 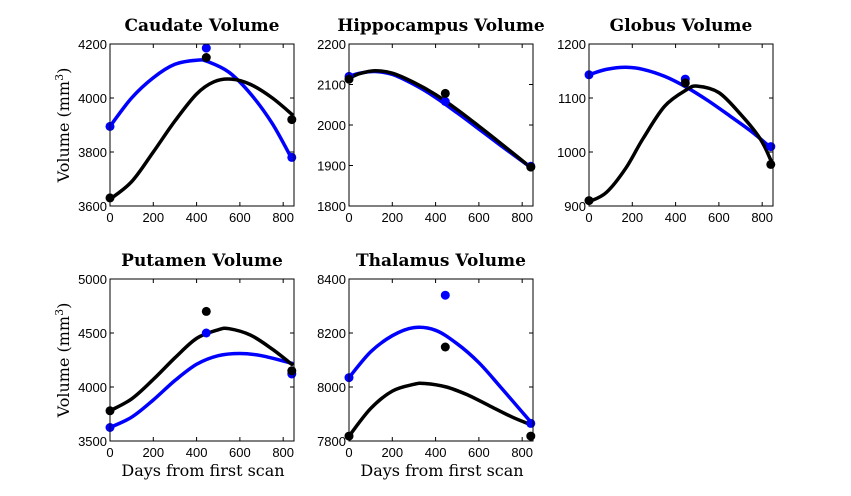 What do you see at coordinates (522, 452) in the screenshot?
I see `thalamus-volume-x-tick-label: 800` at bounding box center [522, 452].